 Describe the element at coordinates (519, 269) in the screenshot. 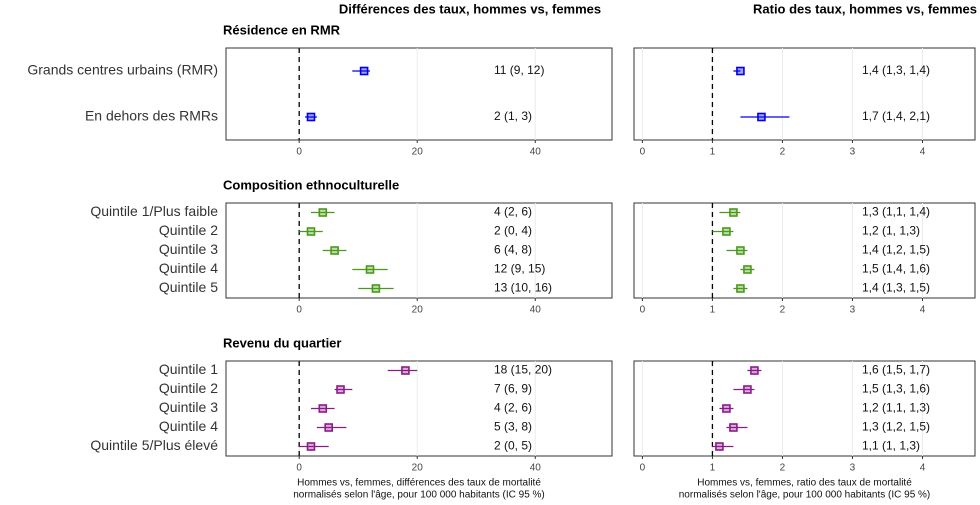

I see `value-label: 12 (9, 15)` at that location.